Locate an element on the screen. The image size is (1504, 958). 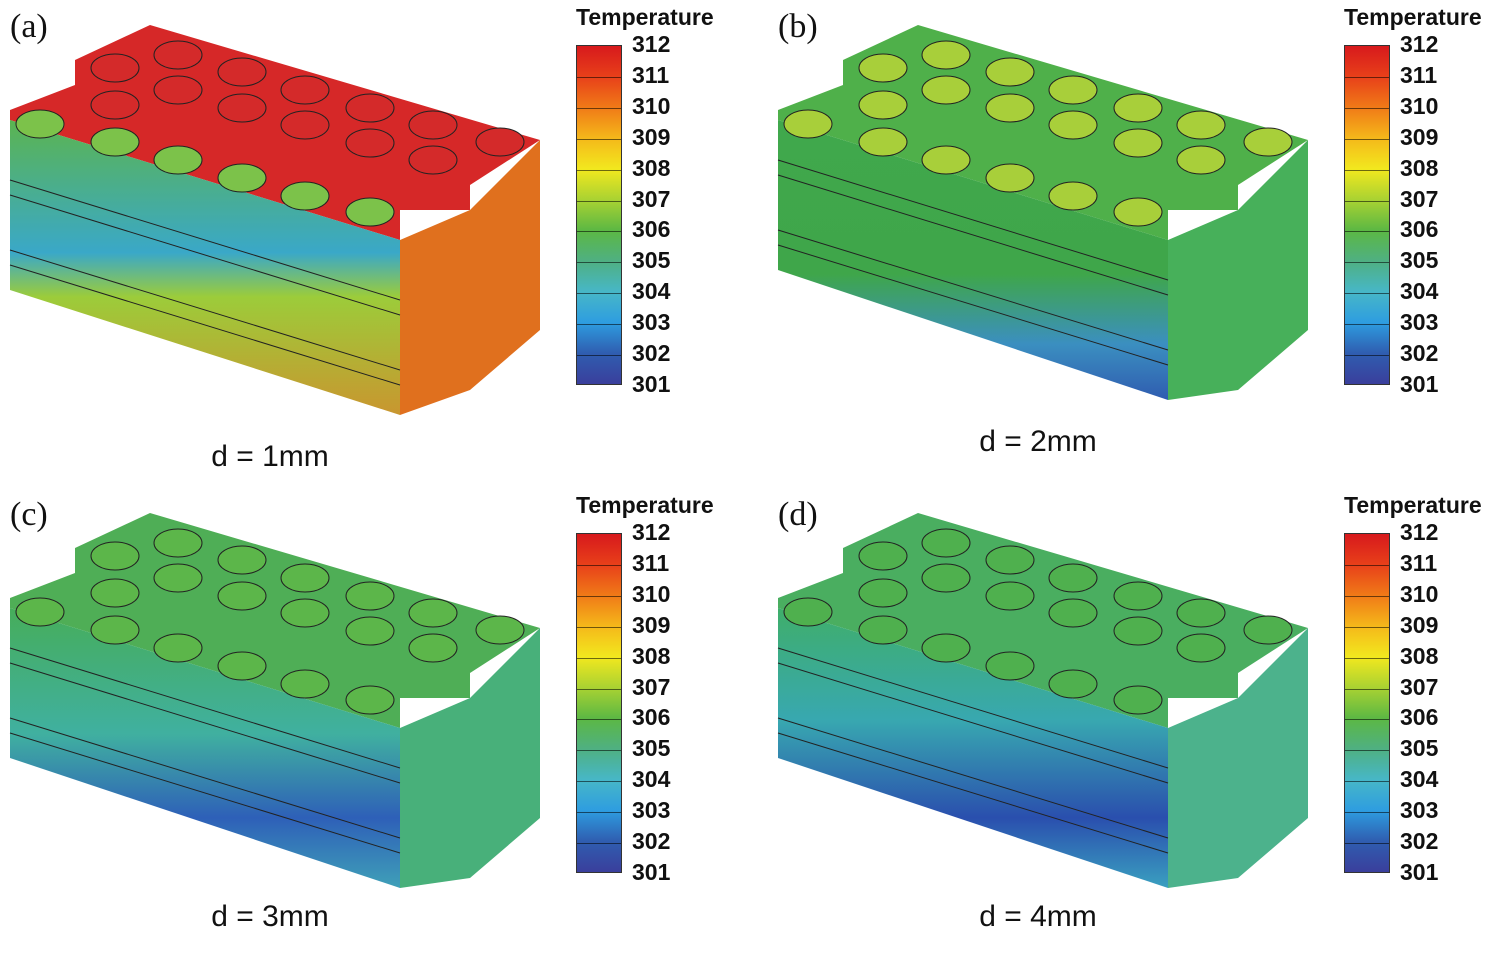
cell-circles is located at coordinates (307, 107).